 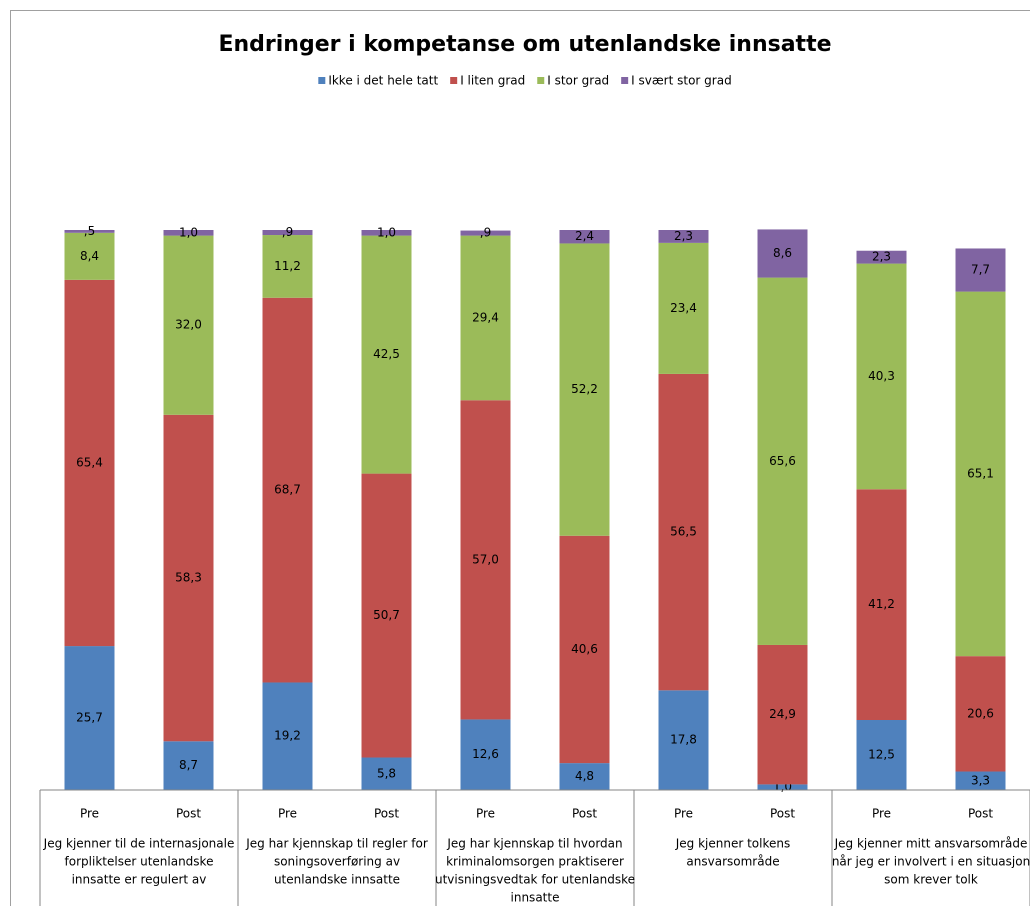 I want to click on legend-label: I liten grad, so click(x=492, y=81).